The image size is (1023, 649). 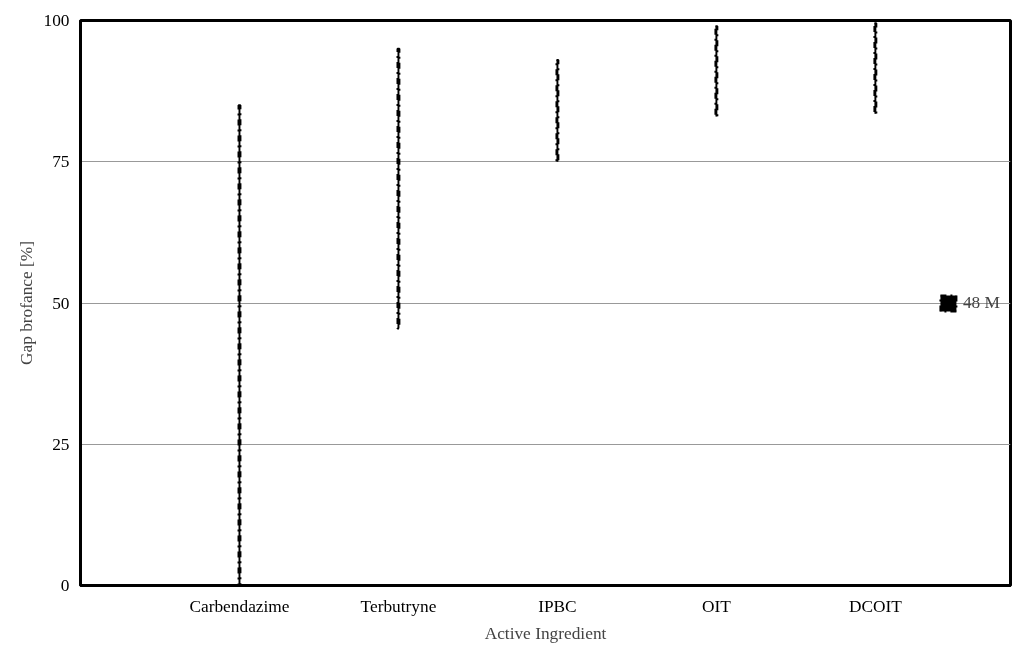 I want to click on y-tick-label: 0, so click(x=65, y=585).